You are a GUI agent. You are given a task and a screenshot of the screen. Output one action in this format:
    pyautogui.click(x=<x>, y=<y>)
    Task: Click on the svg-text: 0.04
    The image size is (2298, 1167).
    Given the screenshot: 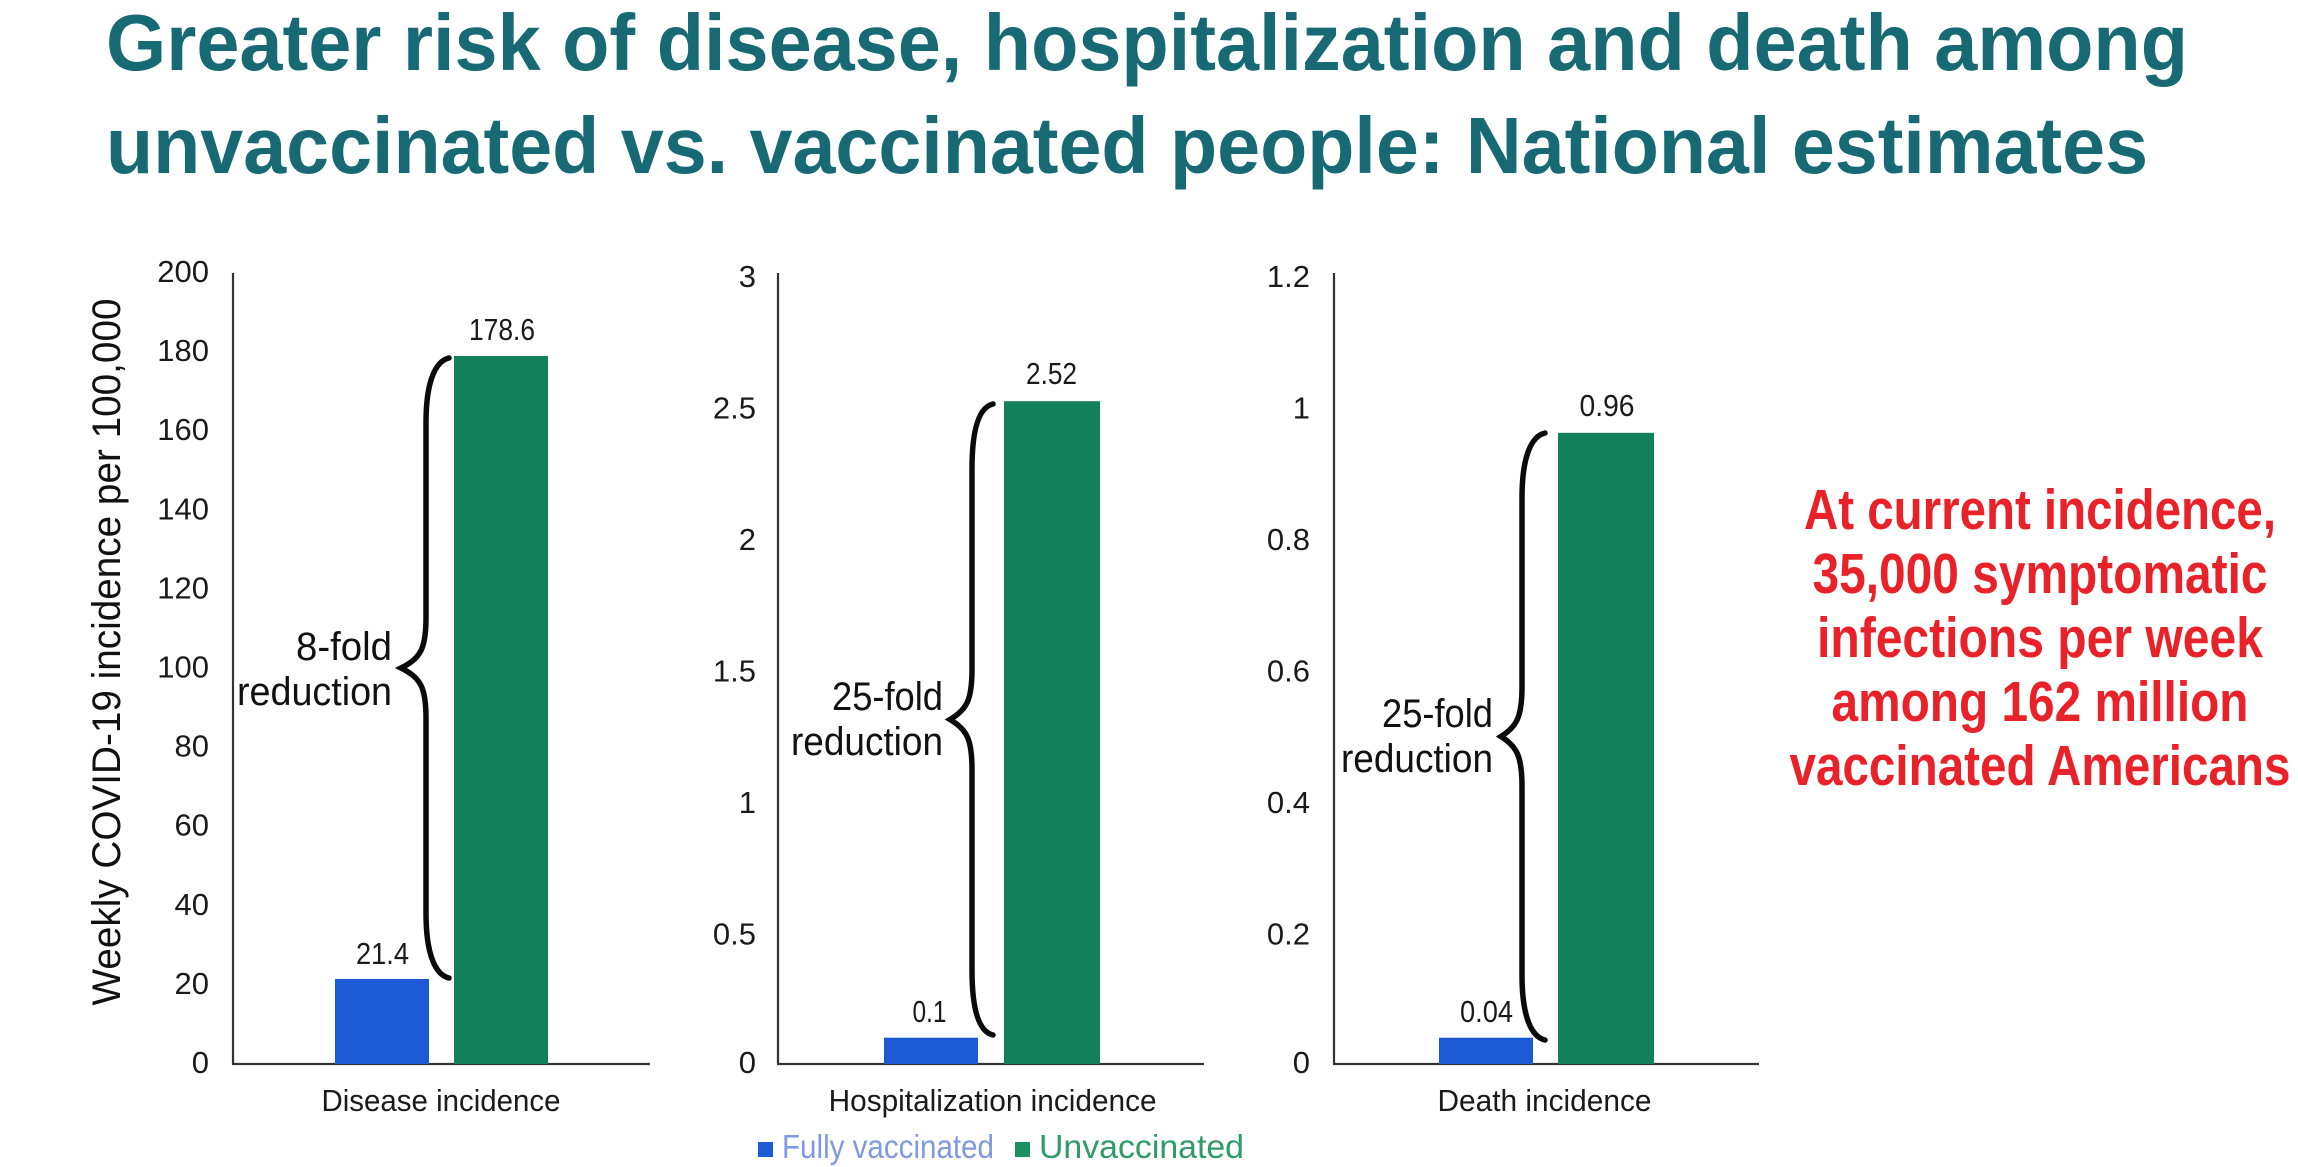 What is the action you would take?
    pyautogui.click(x=1486, y=1011)
    